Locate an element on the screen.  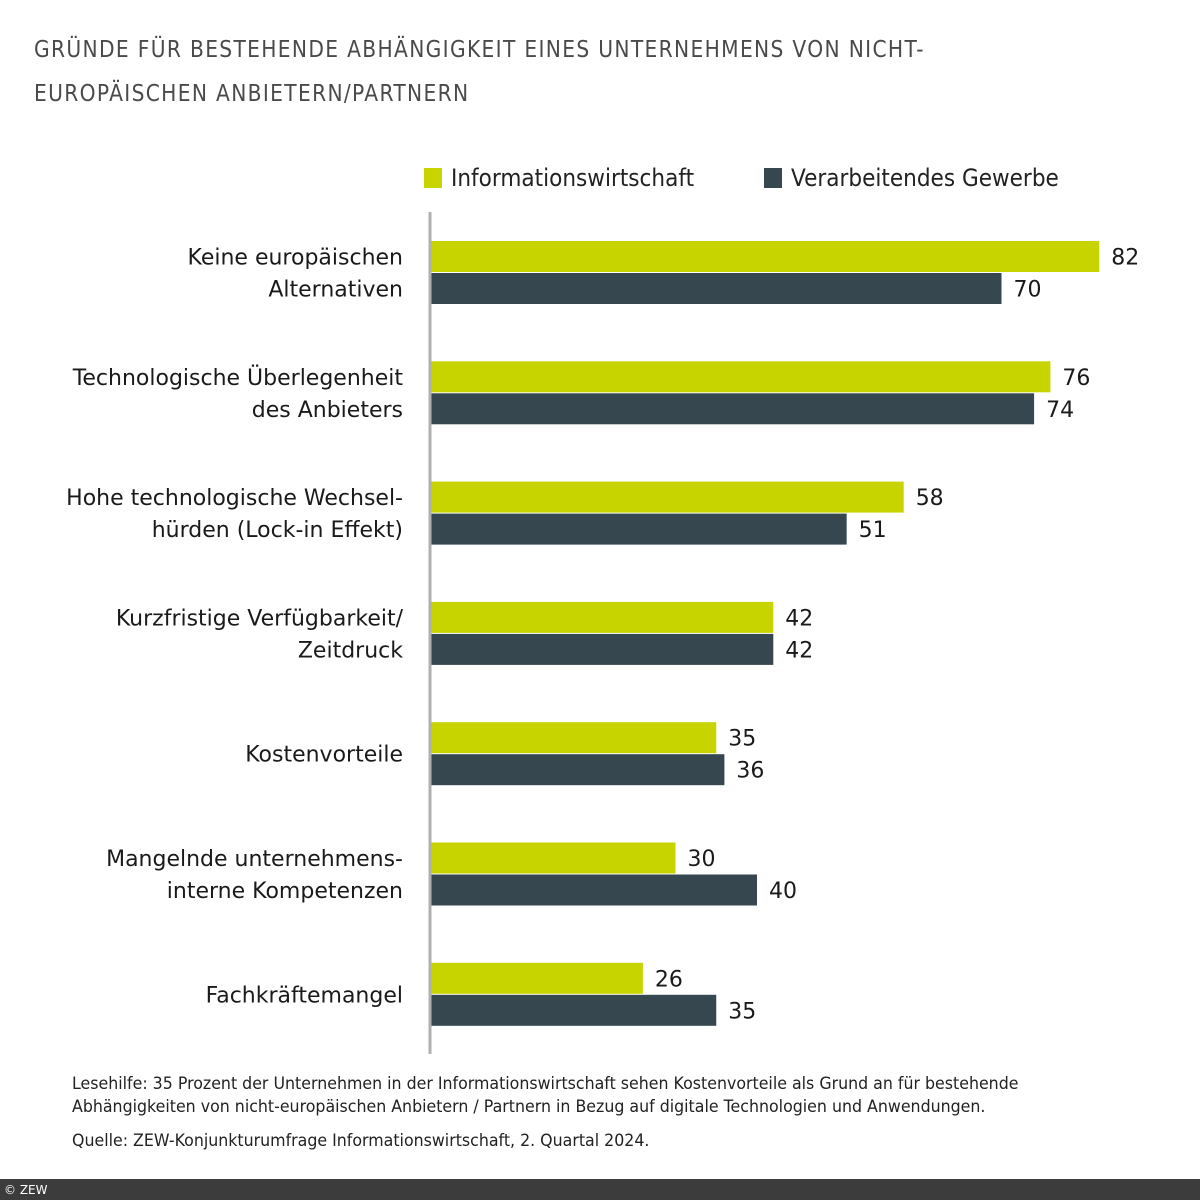
category-label-line: Fachkräftemangel is located at coordinates (304, 995).